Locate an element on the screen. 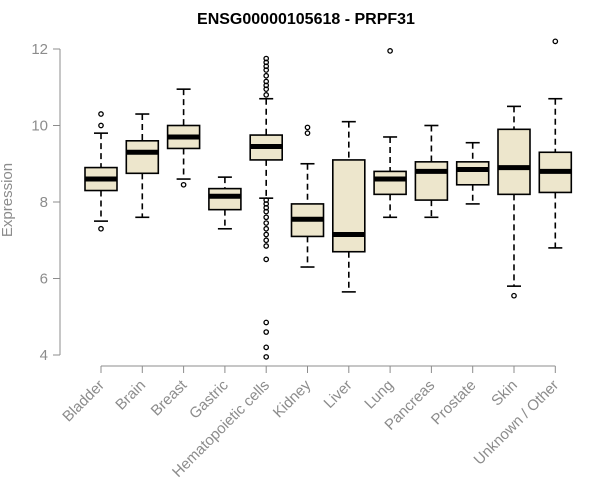 This screenshot has height=500, width=600. y-tick-label: 4 is located at coordinates (44, 355).